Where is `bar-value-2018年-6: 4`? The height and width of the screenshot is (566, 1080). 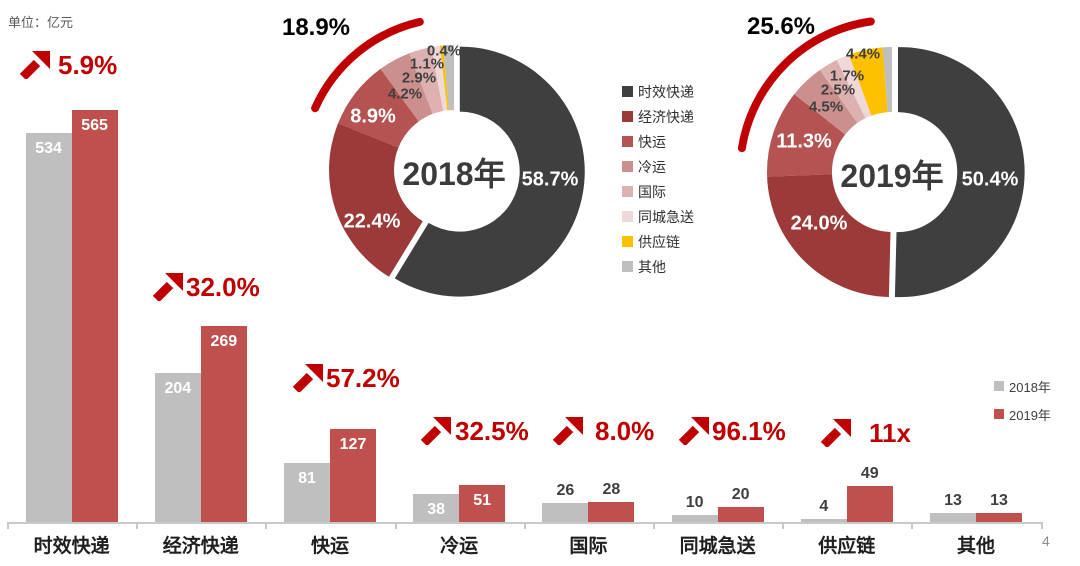 bar-value-2018年-6: 4 is located at coordinates (824, 506).